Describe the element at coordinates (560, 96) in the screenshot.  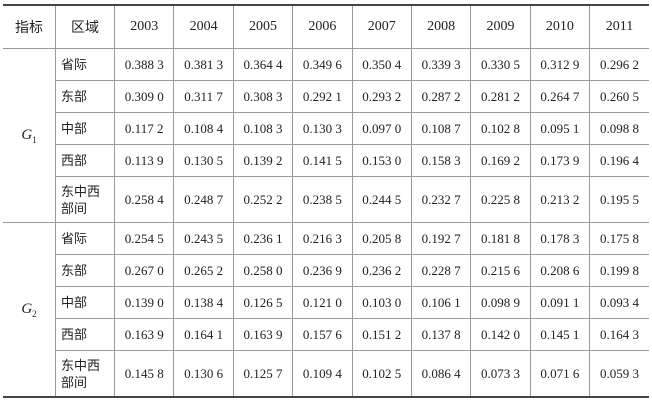
I see `value-cell: 0.264 7` at that location.